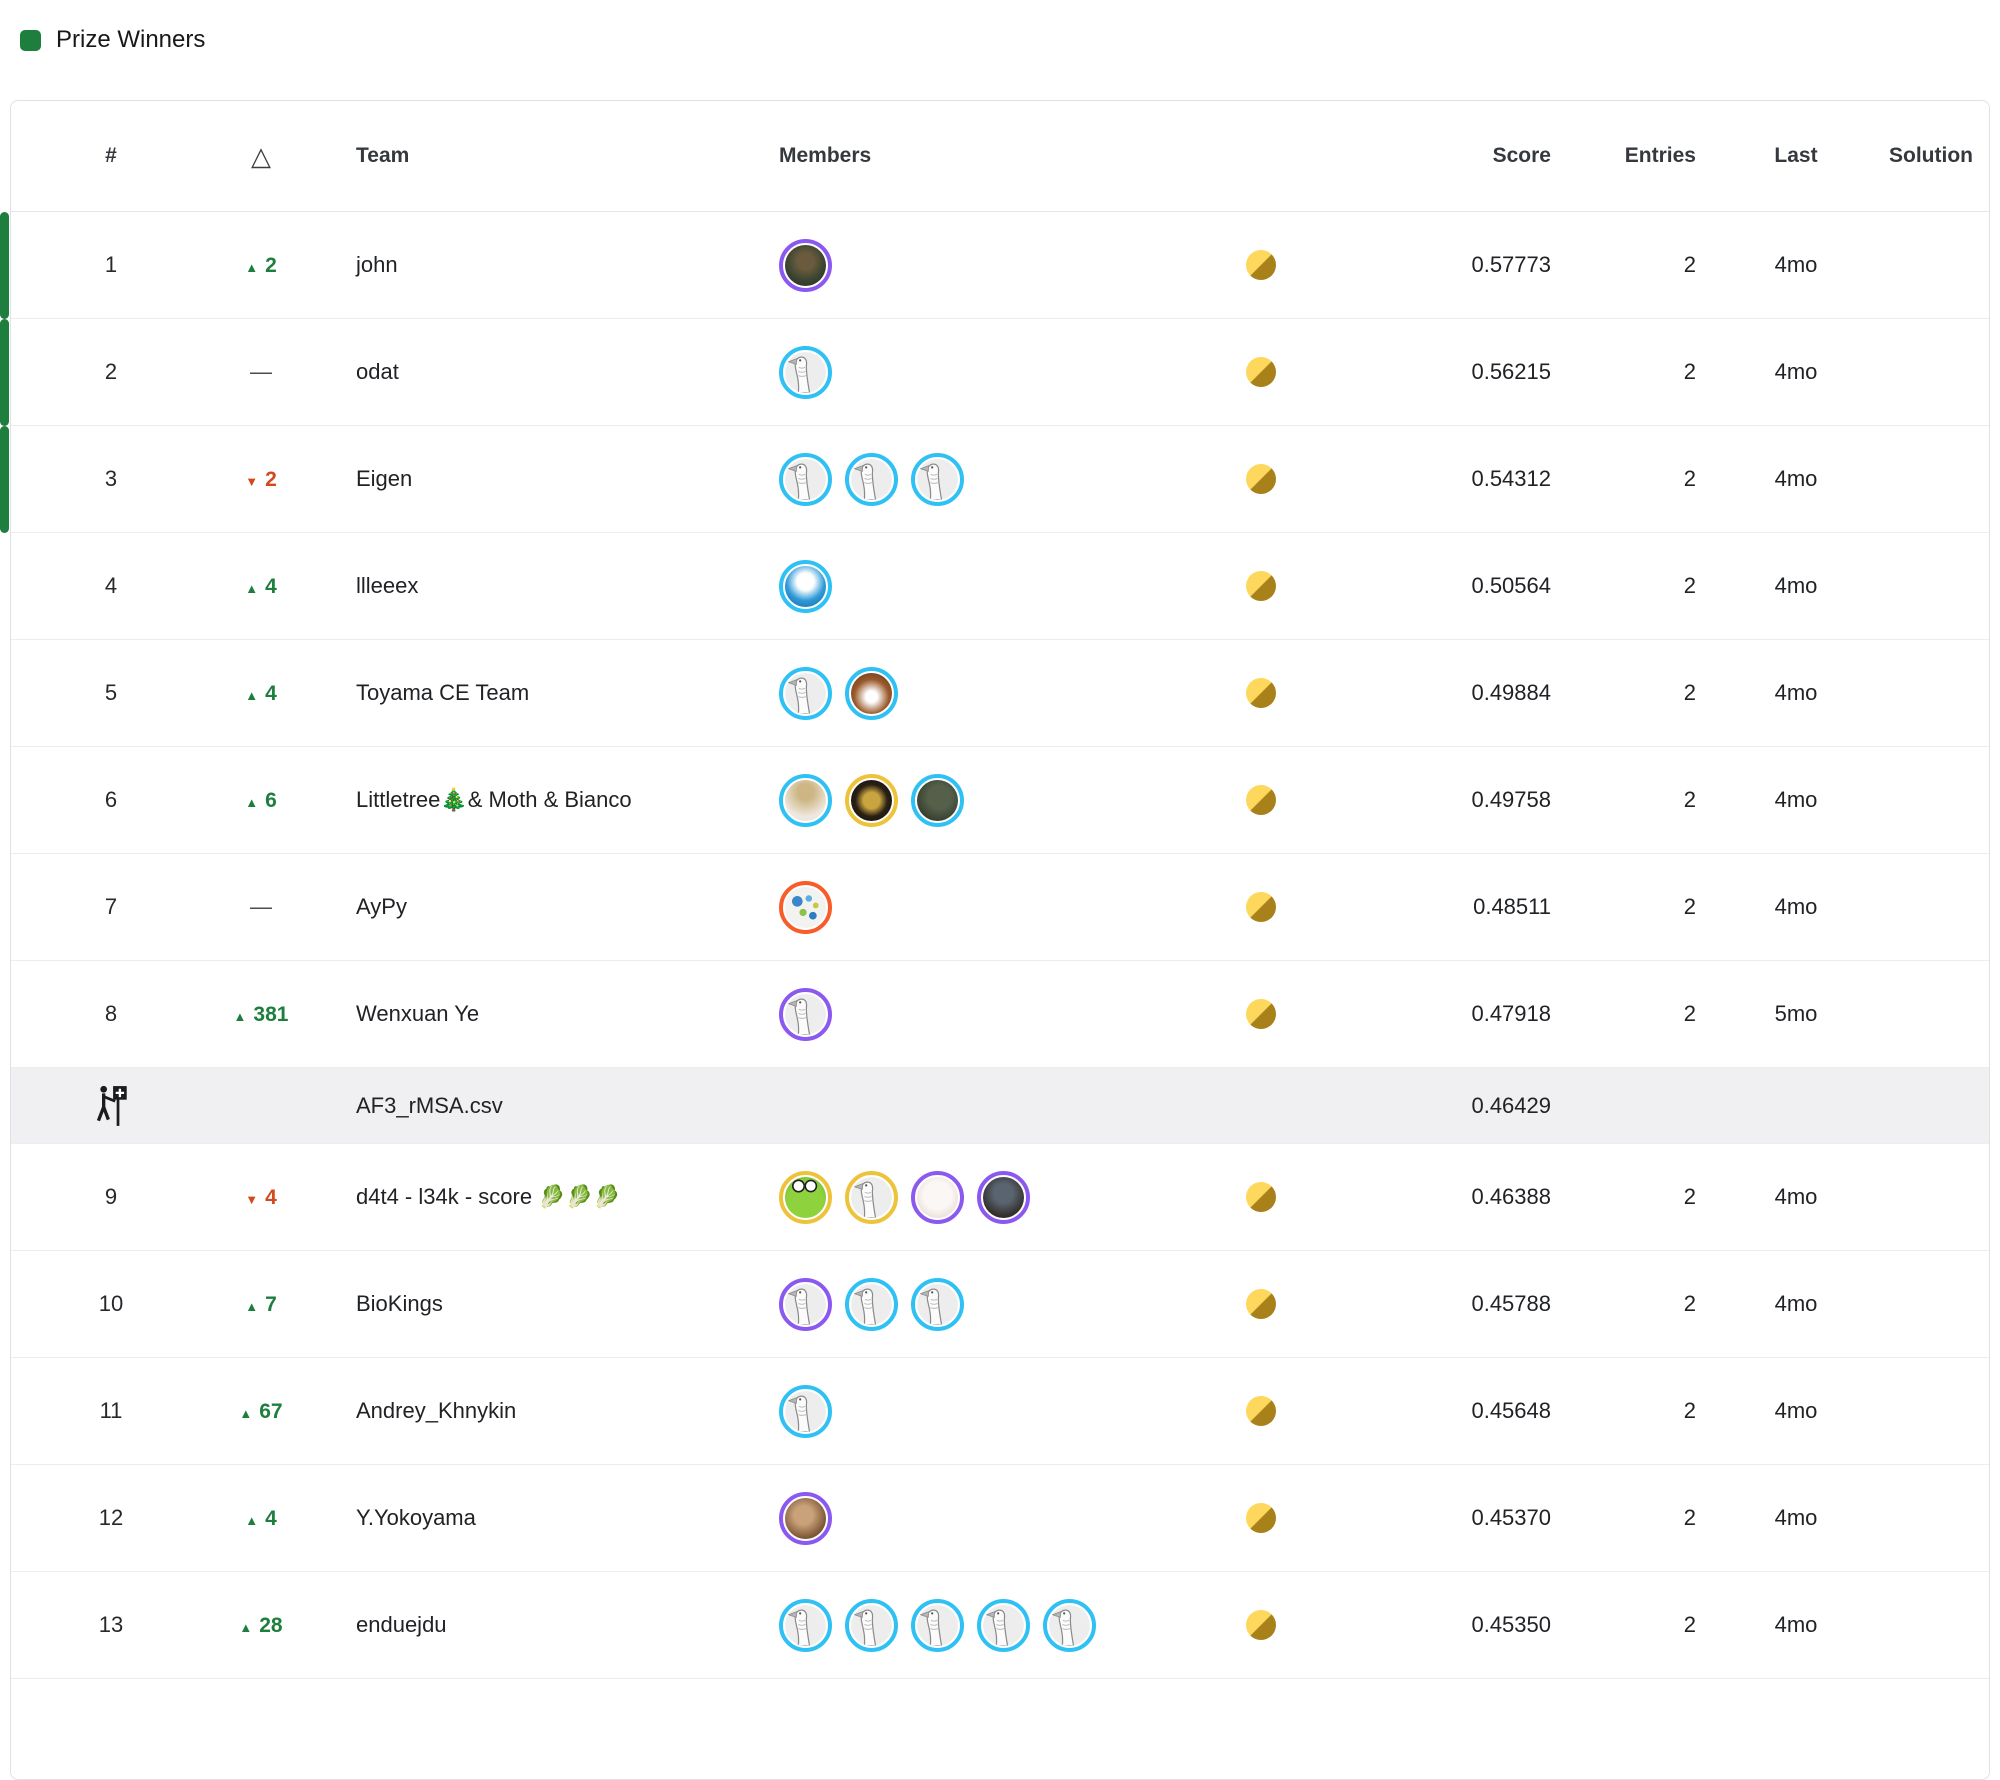 The image size is (2000, 1780). Describe the element at coordinates (261, 586) in the screenshot. I see `delta-up: ▲ 4` at that location.